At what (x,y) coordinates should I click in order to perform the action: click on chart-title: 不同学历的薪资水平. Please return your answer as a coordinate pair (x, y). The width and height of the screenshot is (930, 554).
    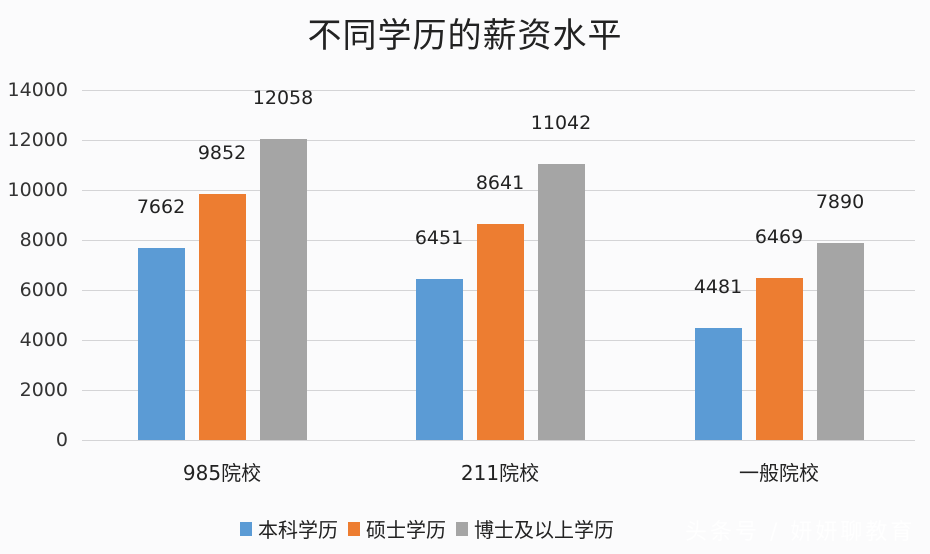
    Looking at the image, I should click on (465, 36).